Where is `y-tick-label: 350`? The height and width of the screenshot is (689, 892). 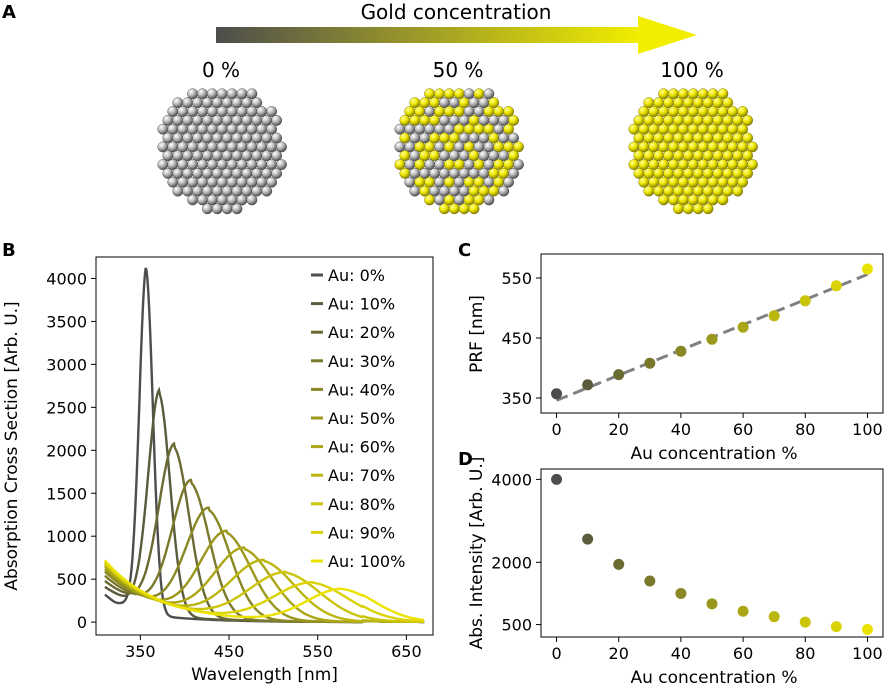 y-tick-label: 350 is located at coordinates (516, 398).